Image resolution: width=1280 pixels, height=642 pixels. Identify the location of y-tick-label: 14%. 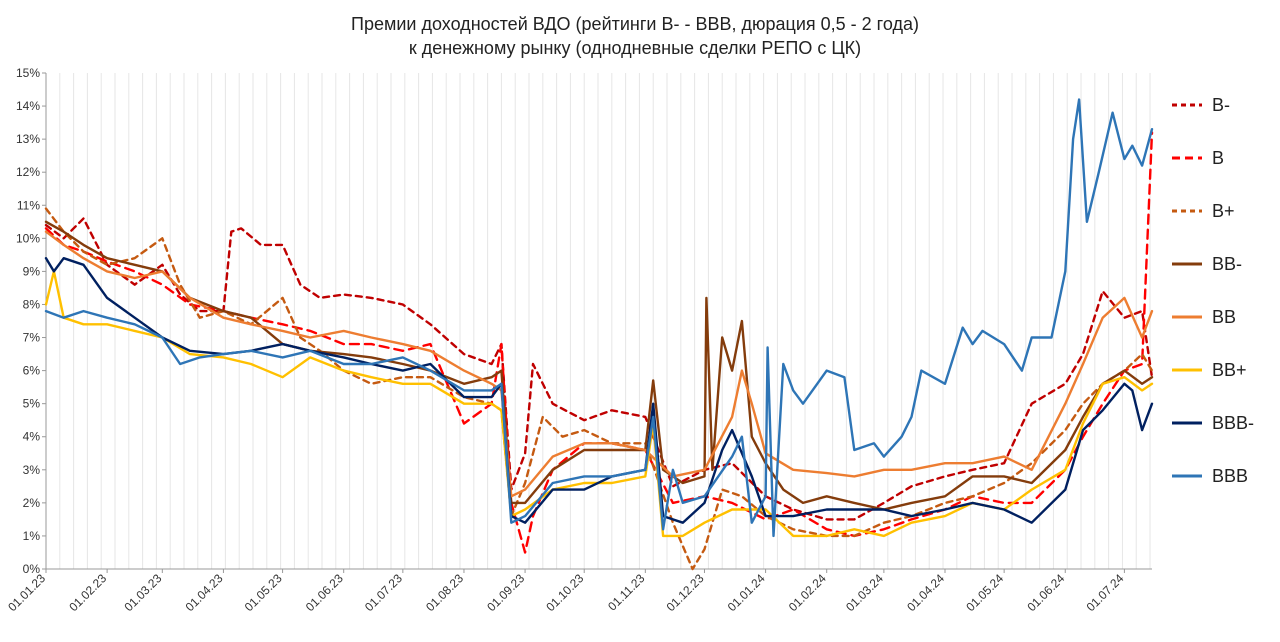
(28, 106).